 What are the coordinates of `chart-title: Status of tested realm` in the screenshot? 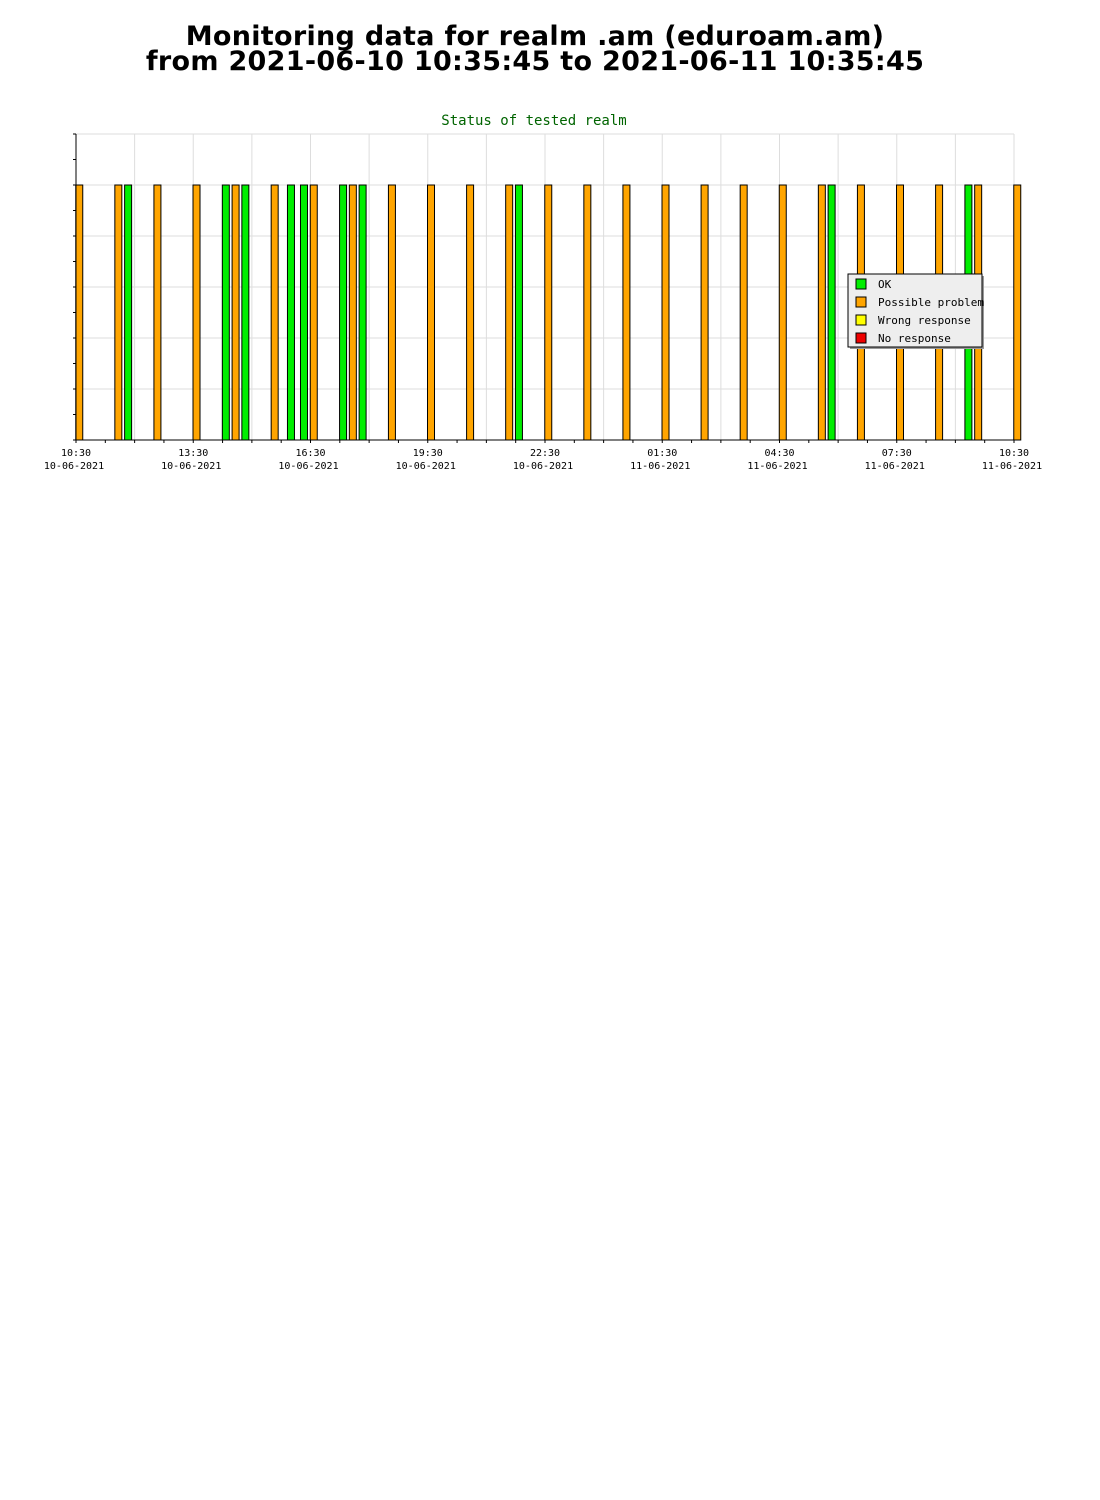 It's located at (533, 121).